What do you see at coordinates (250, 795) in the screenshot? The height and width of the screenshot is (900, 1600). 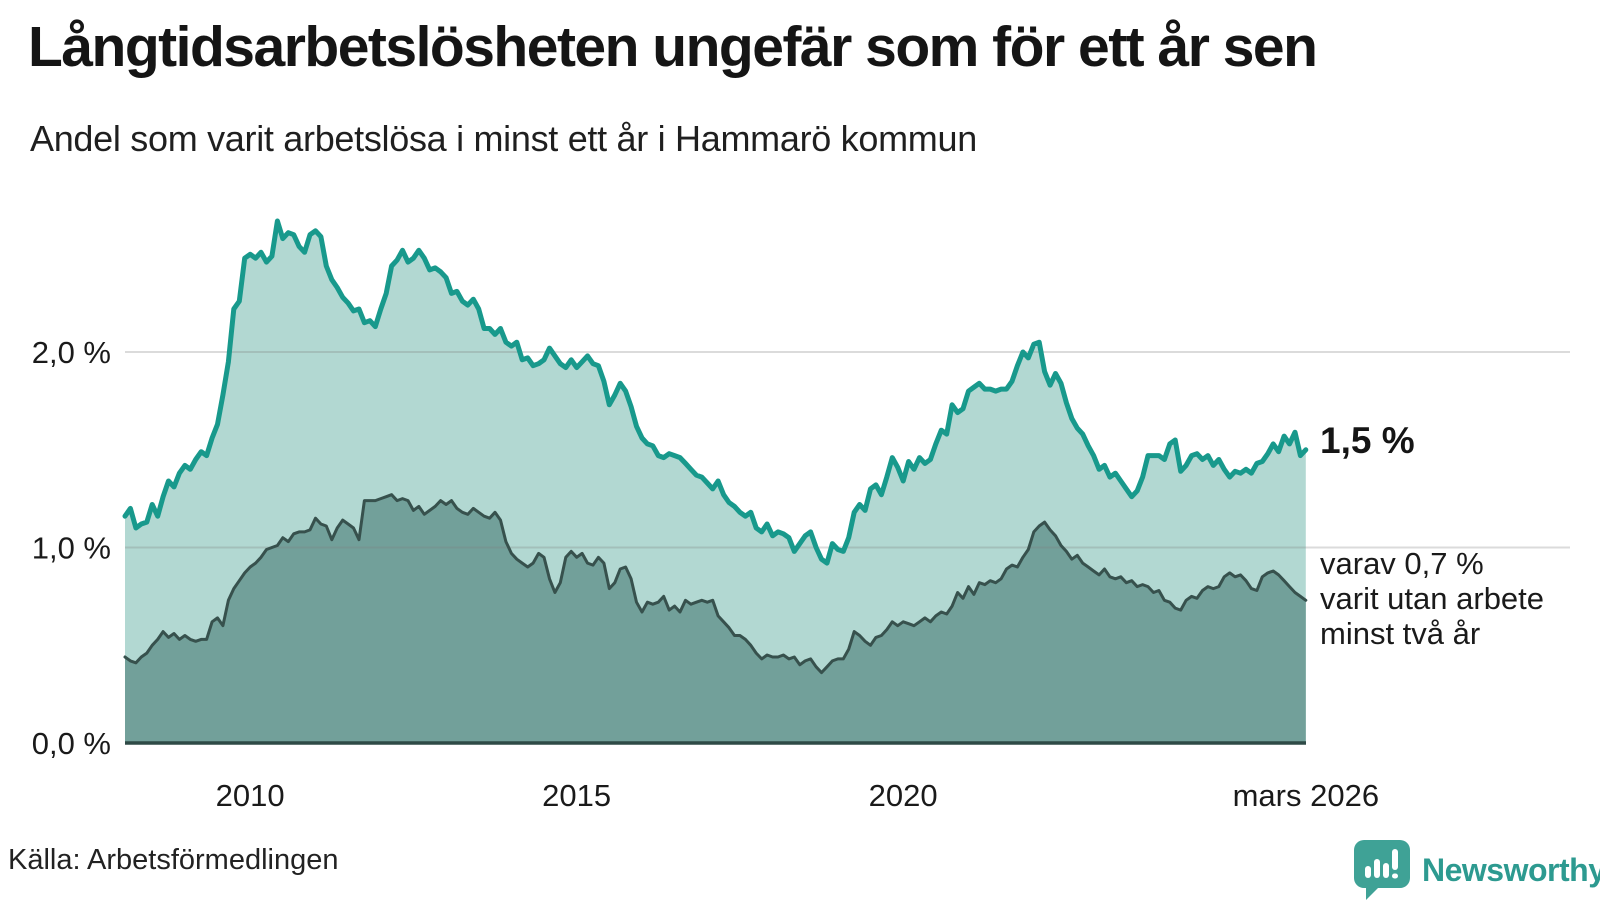 I see `x-tick-label: 2010` at bounding box center [250, 795].